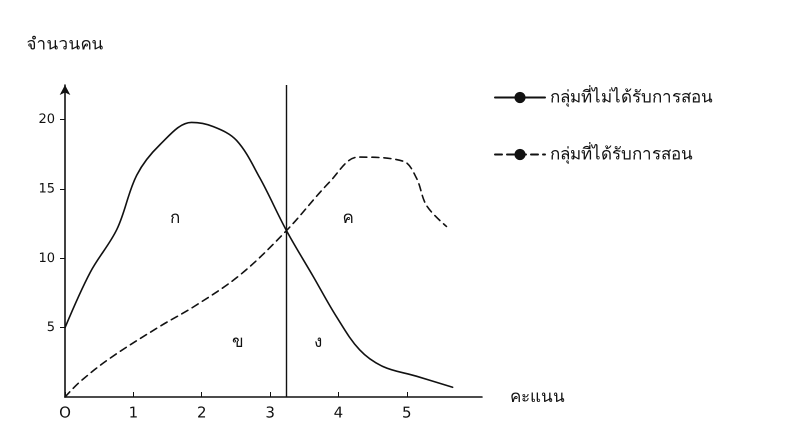 The height and width of the screenshot is (426, 812). I want to click on x-tick-label: 4, so click(339, 413).